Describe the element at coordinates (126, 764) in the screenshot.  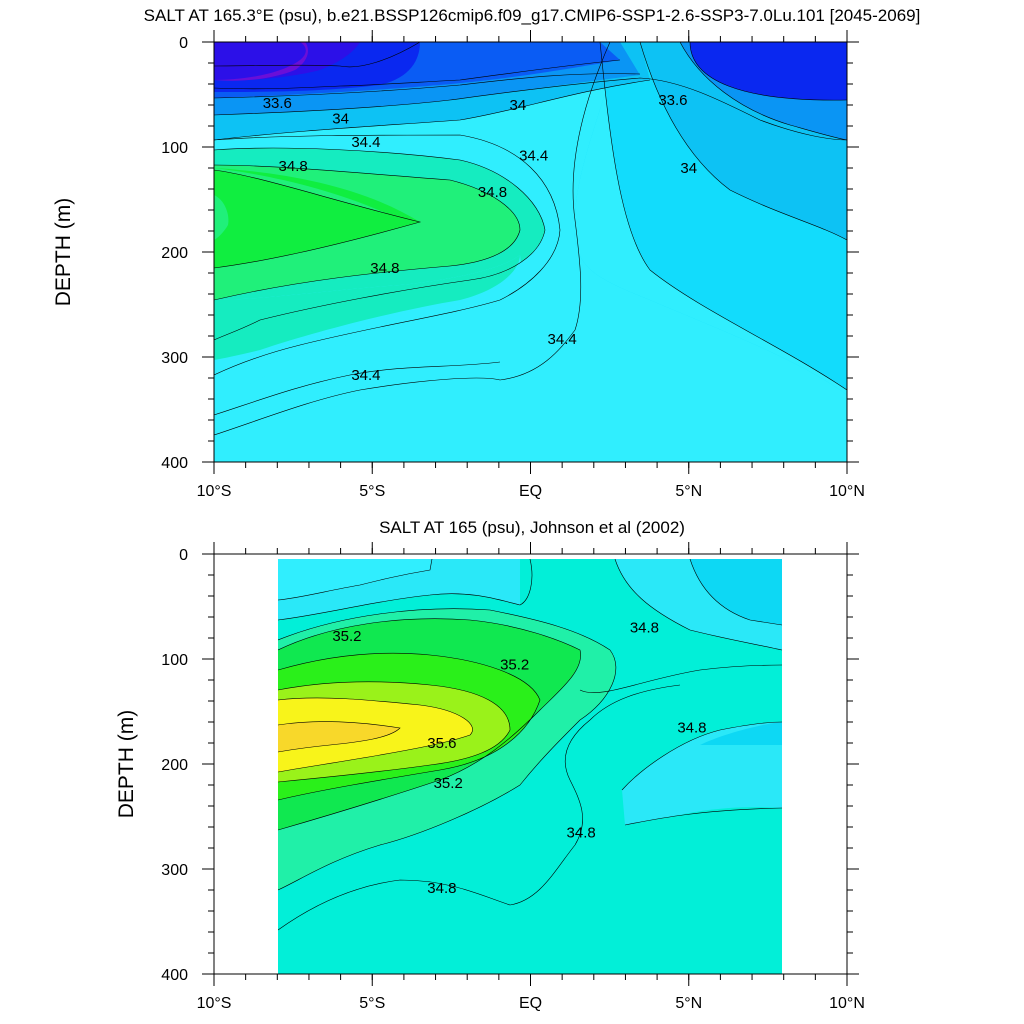
I see `bottom-y-axis-label: DEPTH (m)` at that location.